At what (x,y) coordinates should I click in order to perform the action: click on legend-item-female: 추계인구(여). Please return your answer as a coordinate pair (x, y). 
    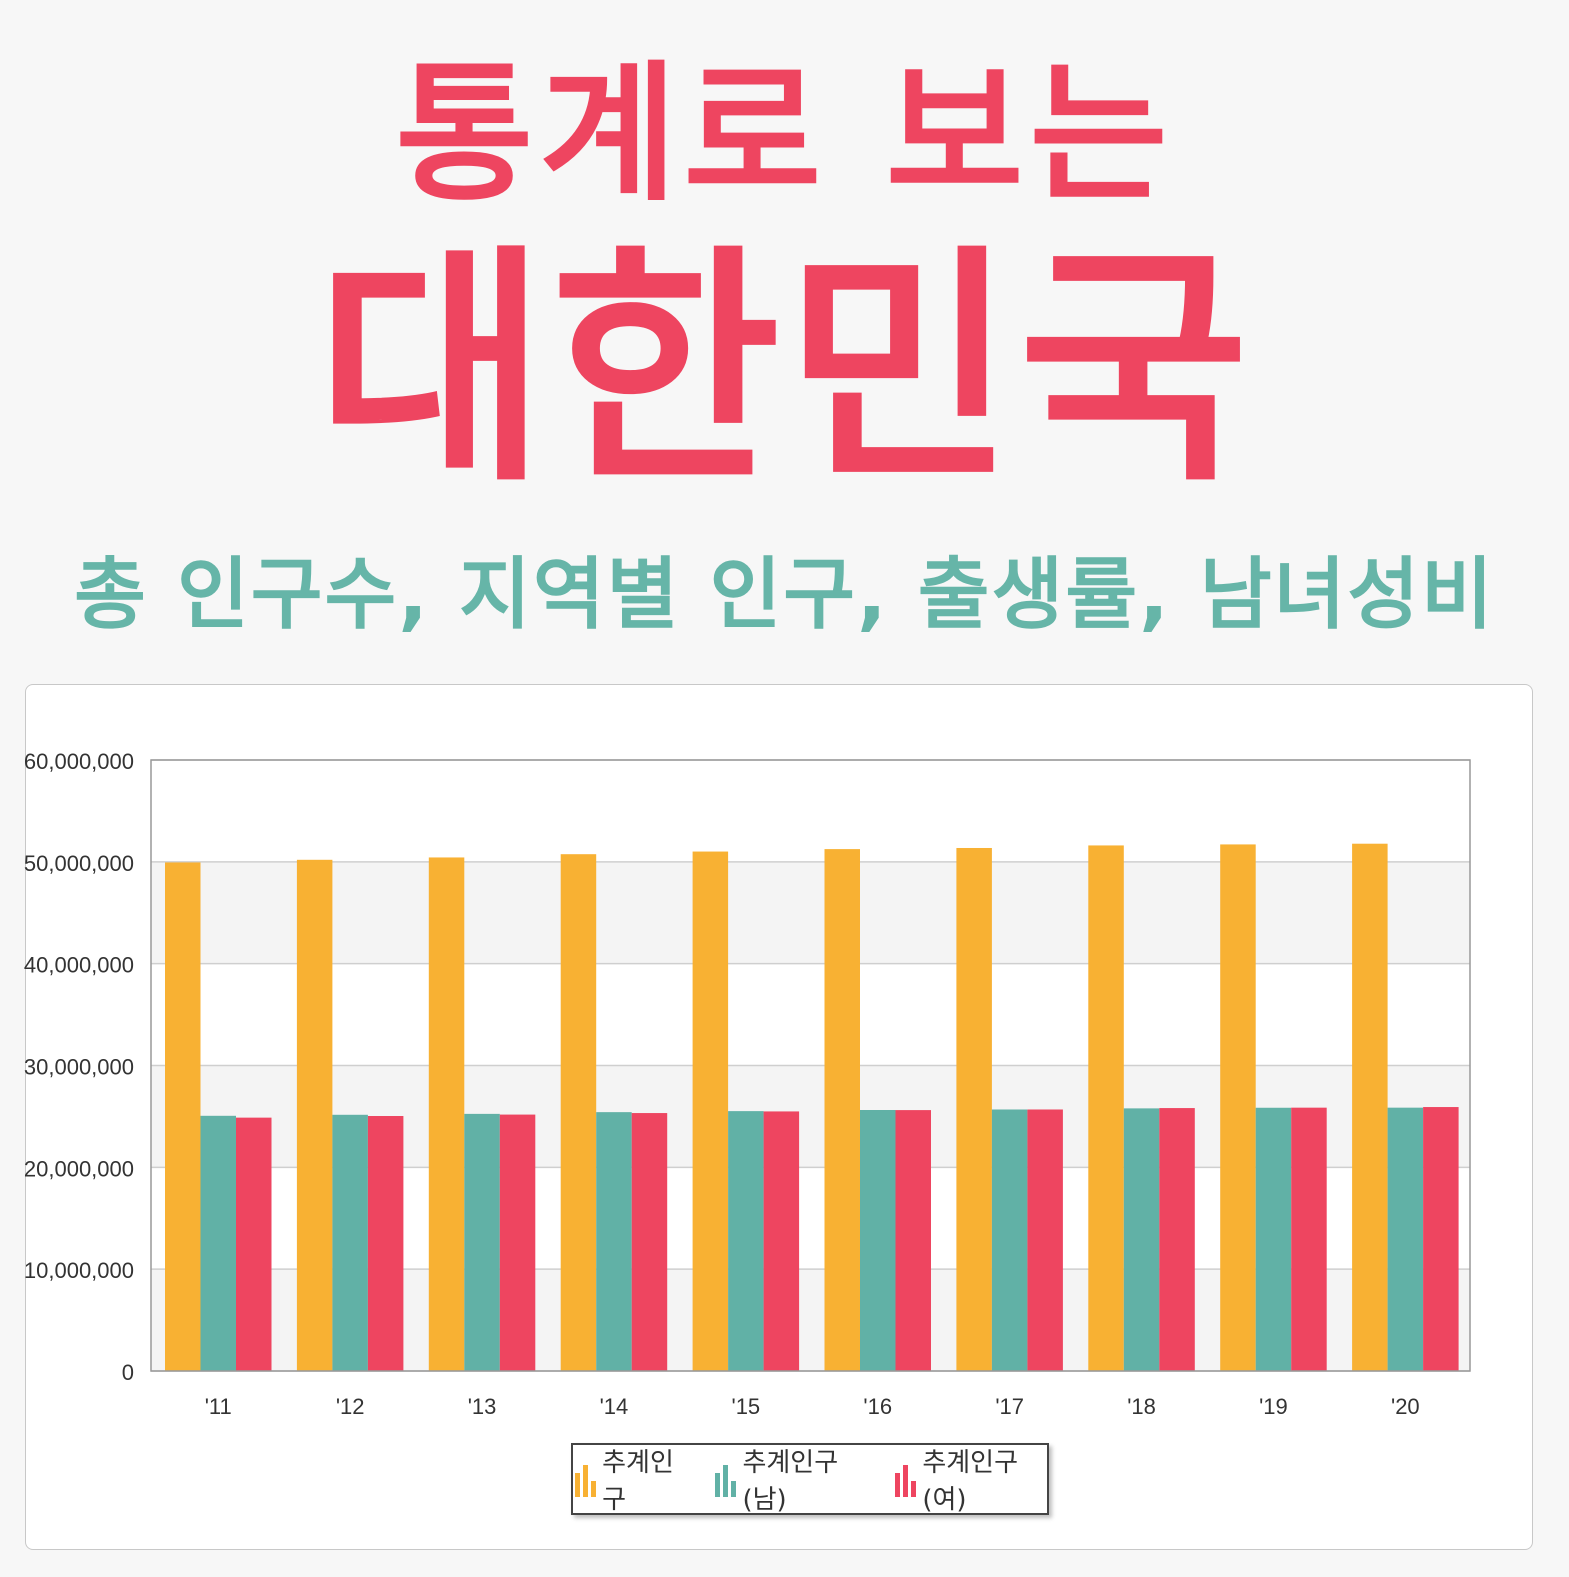
    Looking at the image, I should click on (970, 1479).